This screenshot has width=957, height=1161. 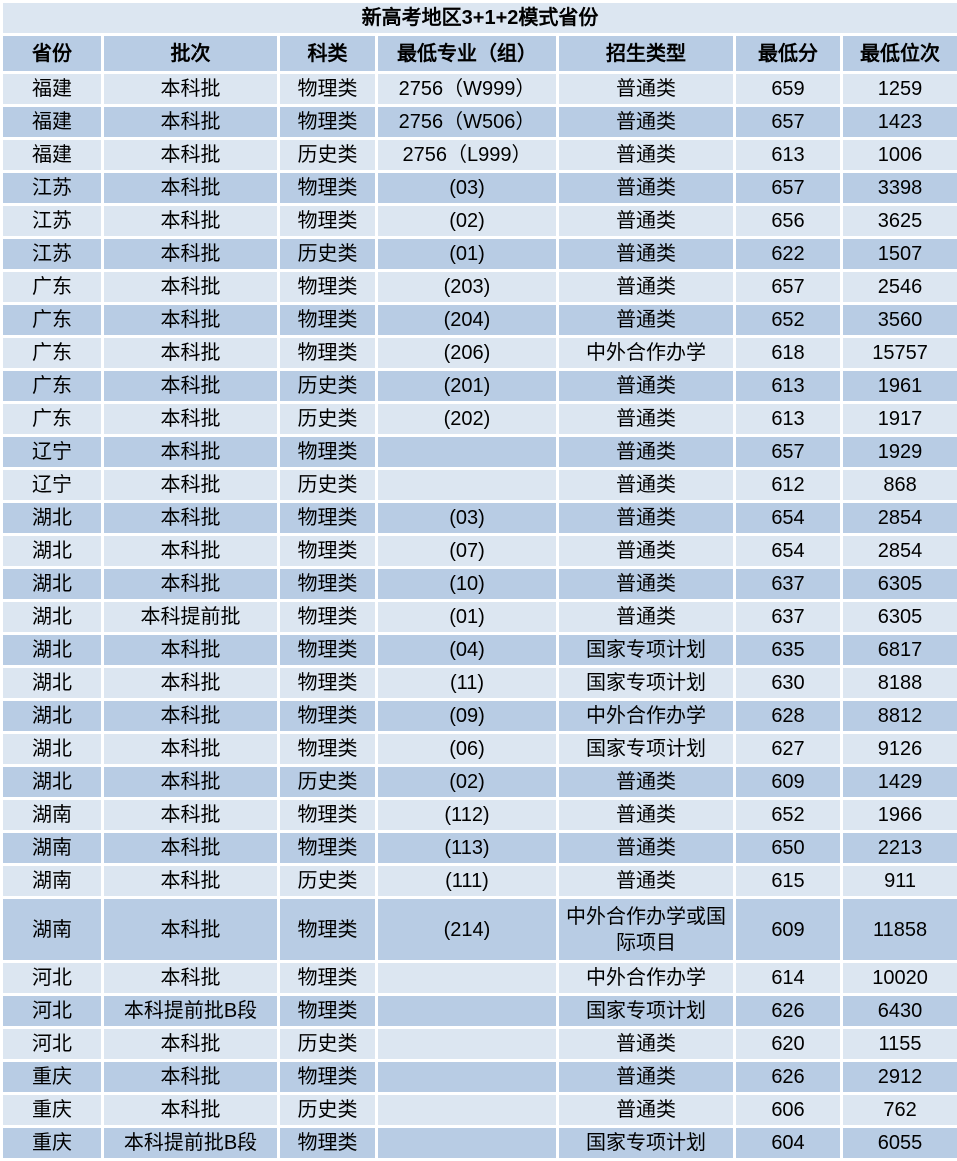 What do you see at coordinates (899, 815) in the screenshot?
I see `cell-min_rank: 1966` at bounding box center [899, 815].